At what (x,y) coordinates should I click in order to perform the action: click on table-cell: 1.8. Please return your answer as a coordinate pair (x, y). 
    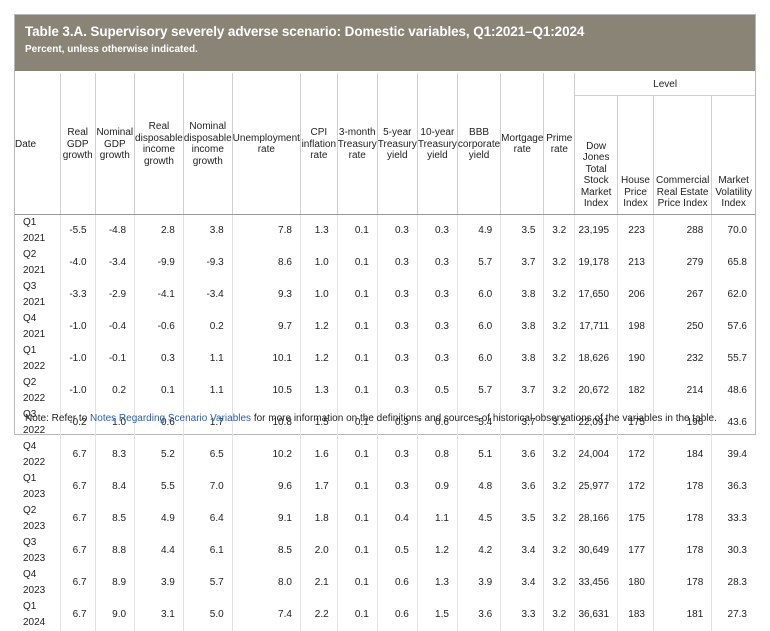
    Looking at the image, I should click on (318, 518).